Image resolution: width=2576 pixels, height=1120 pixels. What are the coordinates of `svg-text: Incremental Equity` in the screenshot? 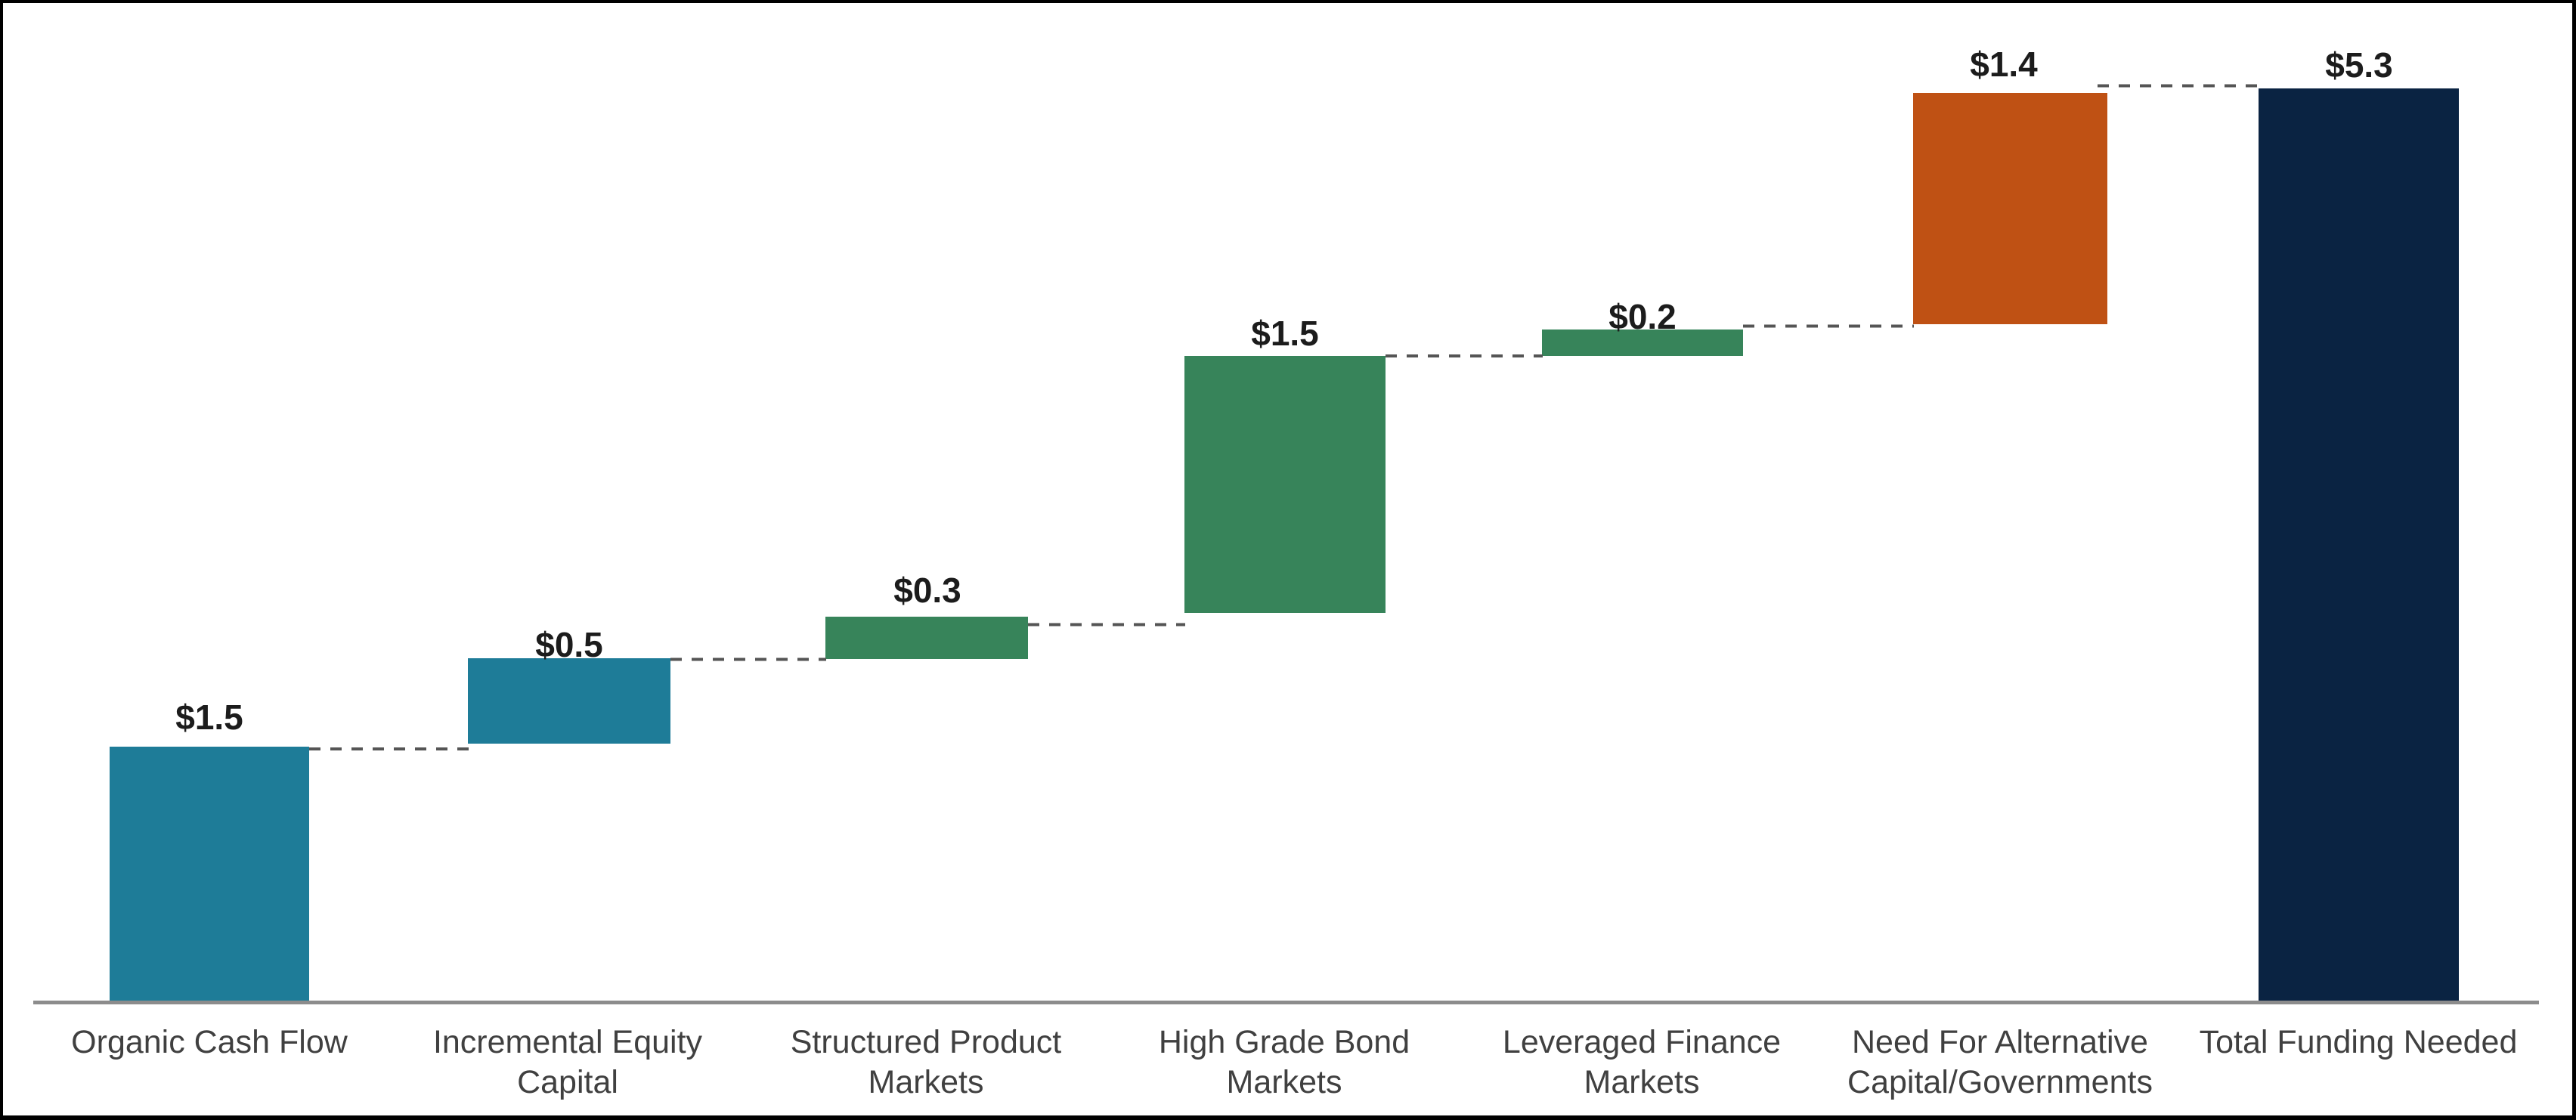 It's located at (568, 1042).